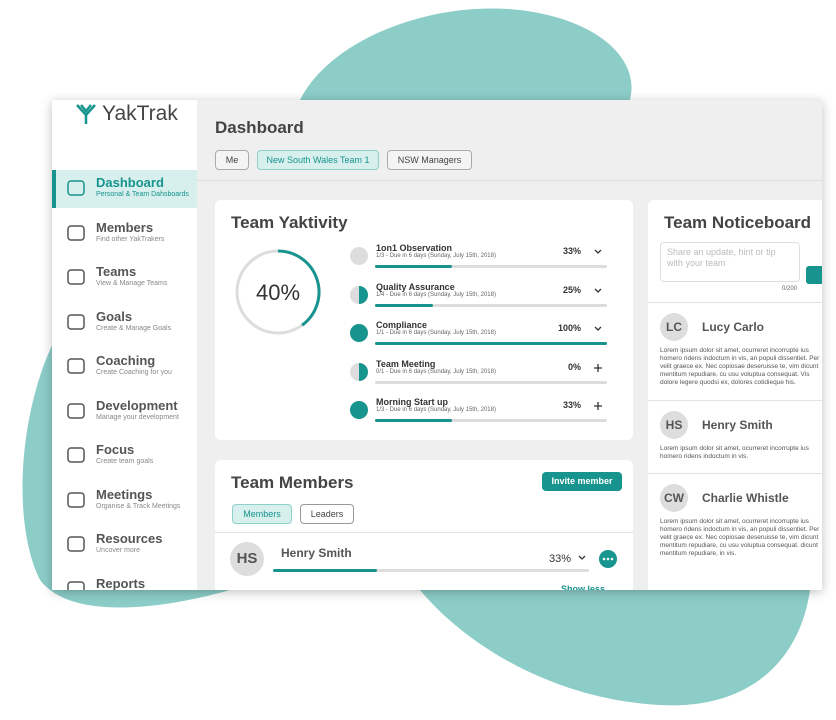  Describe the element at coordinates (674, 498) in the screenshot. I see `avatar: CW` at that location.